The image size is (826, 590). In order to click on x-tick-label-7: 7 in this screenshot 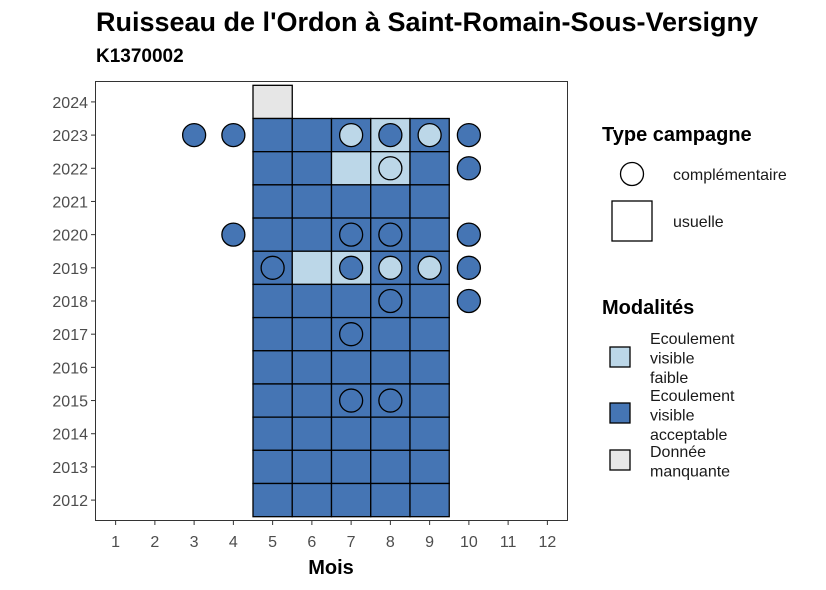, I will do `click(351, 542)`.